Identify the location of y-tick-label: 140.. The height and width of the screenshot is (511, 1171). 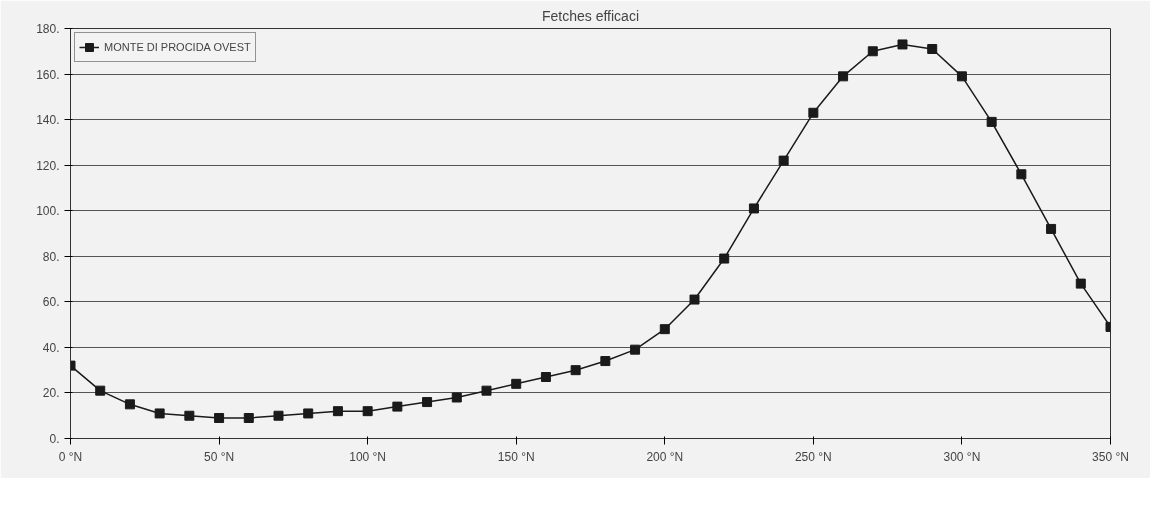
(48, 120).